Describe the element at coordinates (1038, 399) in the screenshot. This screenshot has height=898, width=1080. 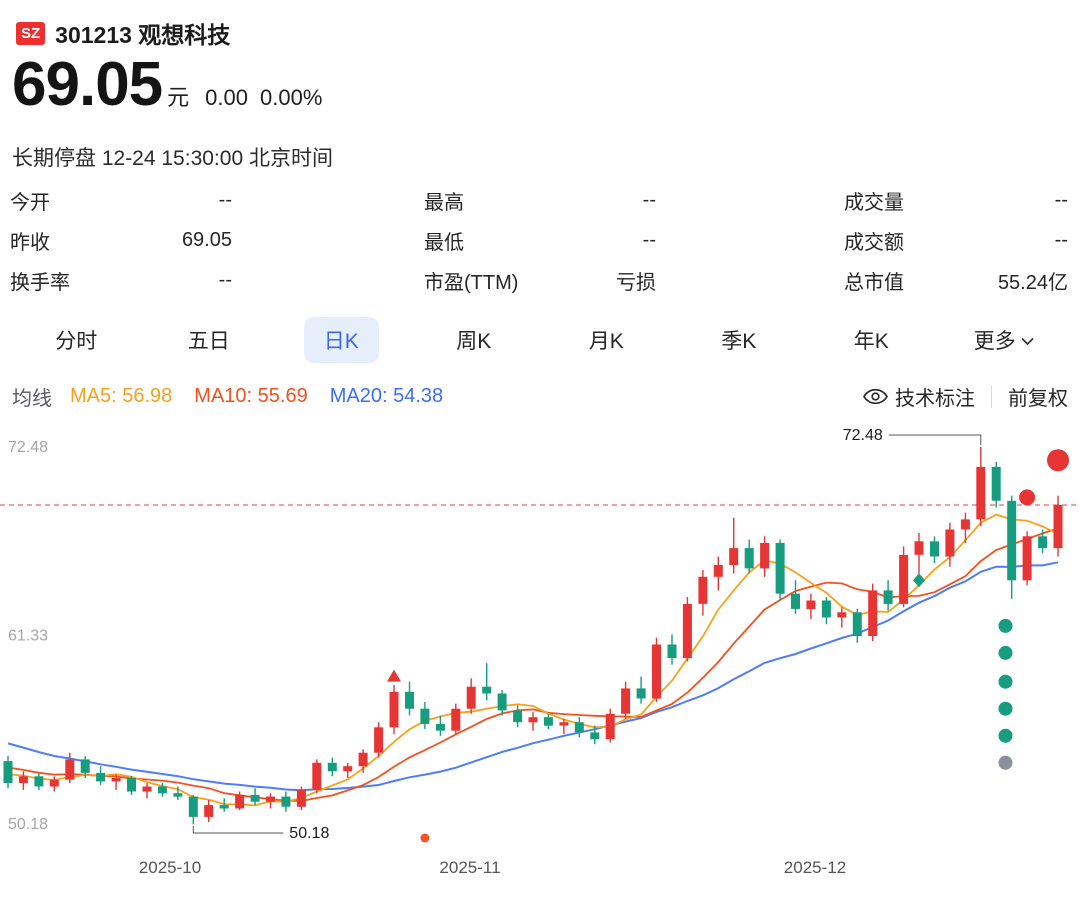
I see `forward-adjust-label: 前复权` at that location.